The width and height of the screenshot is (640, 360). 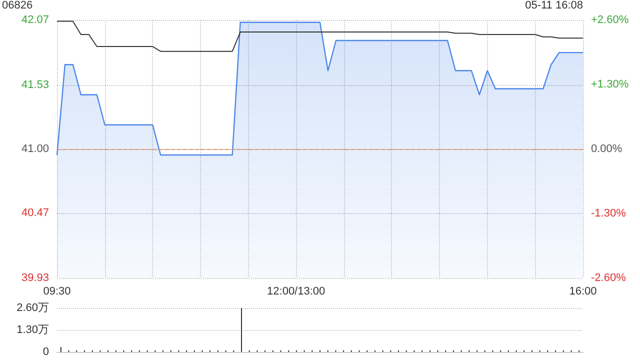 What do you see at coordinates (17, 6) in the screenshot?
I see `chart-title: 06826` at bounding box center [17, 6].